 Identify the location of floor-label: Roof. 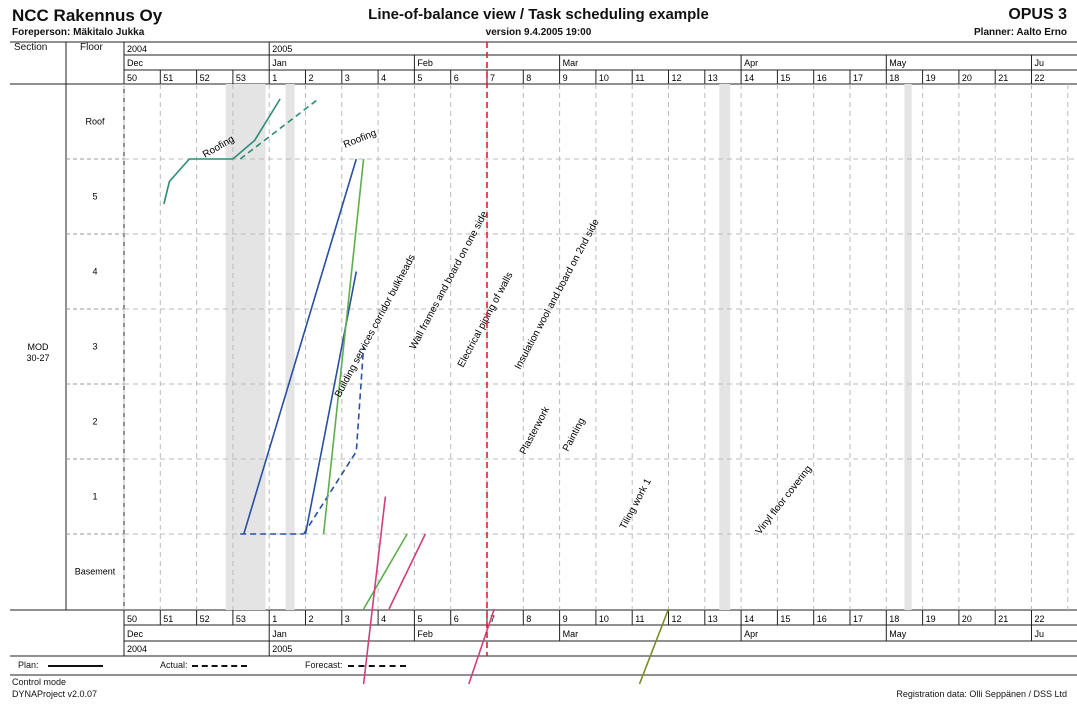
(95, 122).